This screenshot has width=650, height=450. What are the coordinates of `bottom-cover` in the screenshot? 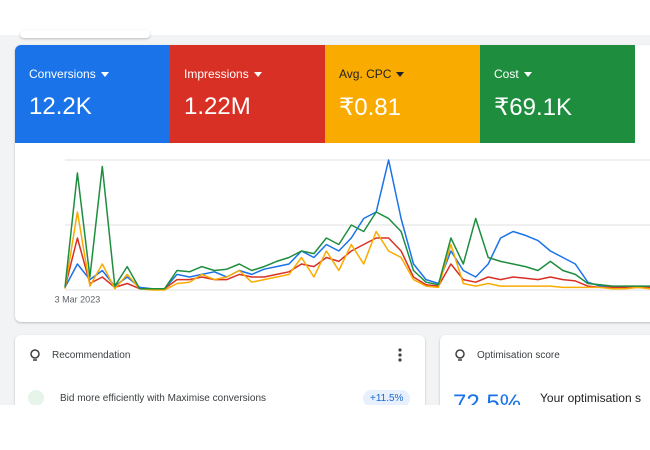 It's located at (325, 427).